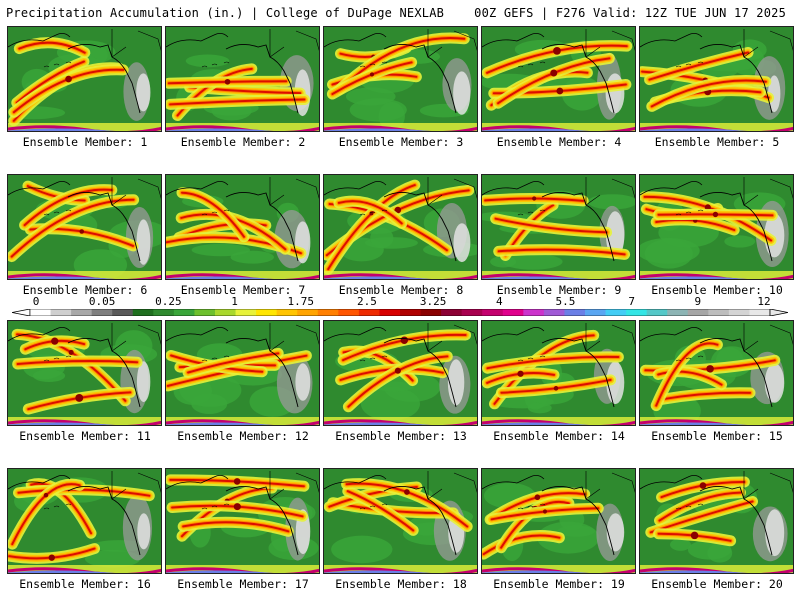 This screenshot has width=800, height=600. Describe the element at coordinates (401, 142) in the screenshot. I see `ensemble-member-label: Ensemble Member: 3` at that location.